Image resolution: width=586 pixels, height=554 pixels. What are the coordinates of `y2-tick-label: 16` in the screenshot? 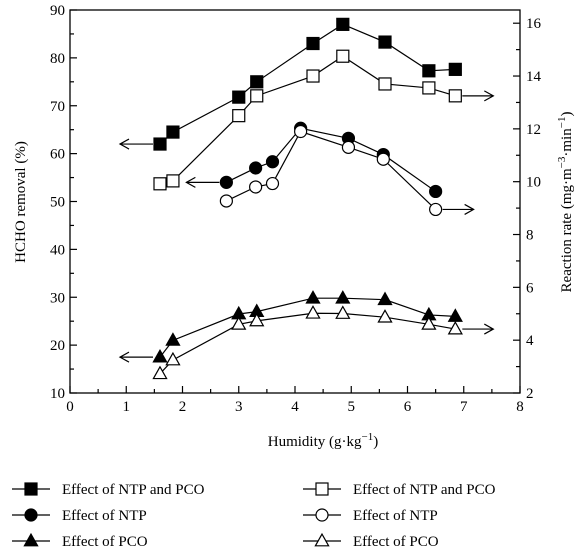 It's located at (534, 24).